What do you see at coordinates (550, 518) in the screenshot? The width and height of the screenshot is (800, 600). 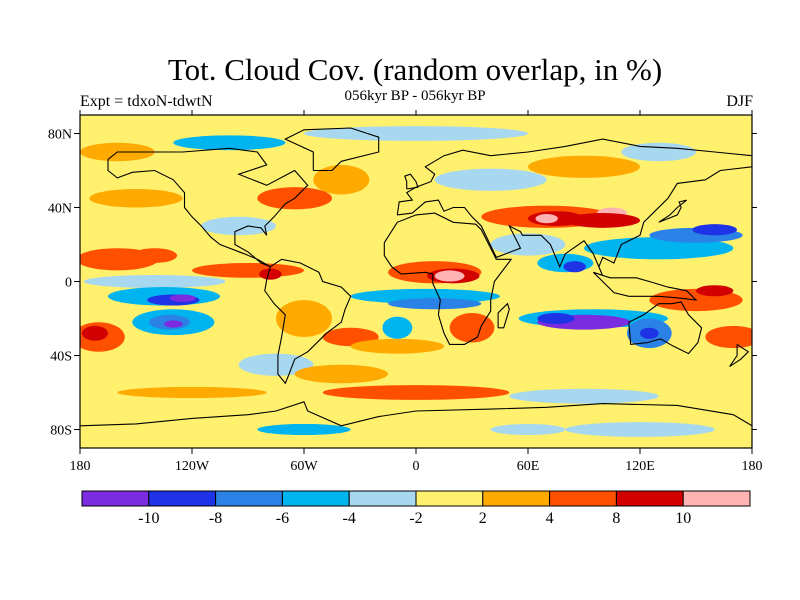 I see `colorbar-label: 4` at bounding box center [550, 518].